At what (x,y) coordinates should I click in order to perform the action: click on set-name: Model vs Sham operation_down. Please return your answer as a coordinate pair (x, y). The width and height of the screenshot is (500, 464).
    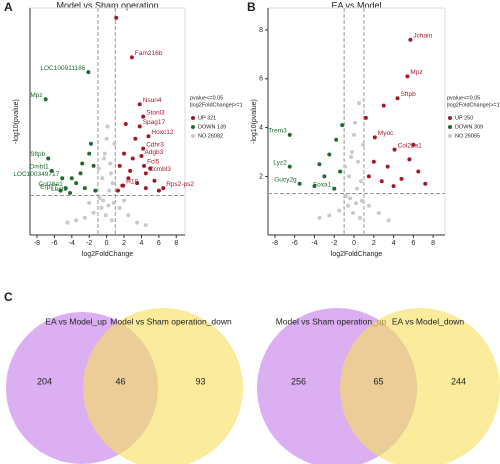
    Looking at the image, I should click on (171, 321).